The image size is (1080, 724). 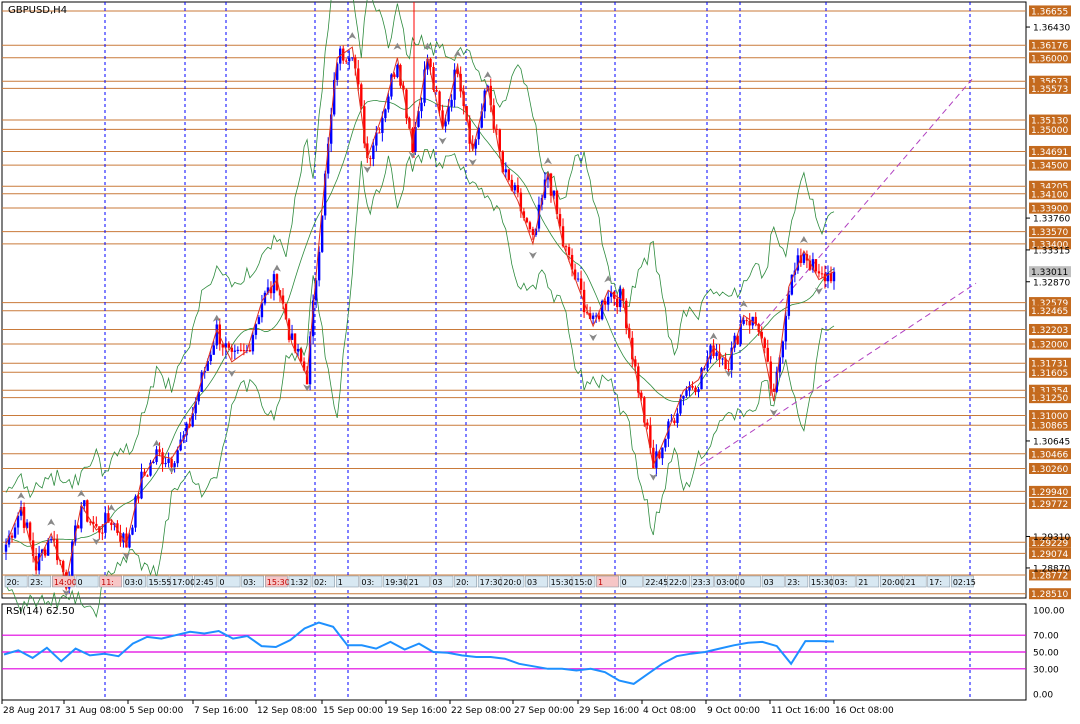 I want to click on rsi-tick-label: 0.00, so click(x=1043, y=696).